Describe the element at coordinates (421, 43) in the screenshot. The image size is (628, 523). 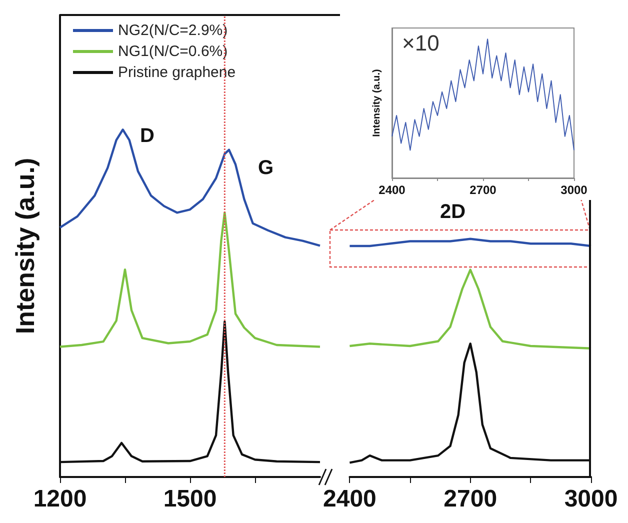
I see `annotation: ×10` at that location.